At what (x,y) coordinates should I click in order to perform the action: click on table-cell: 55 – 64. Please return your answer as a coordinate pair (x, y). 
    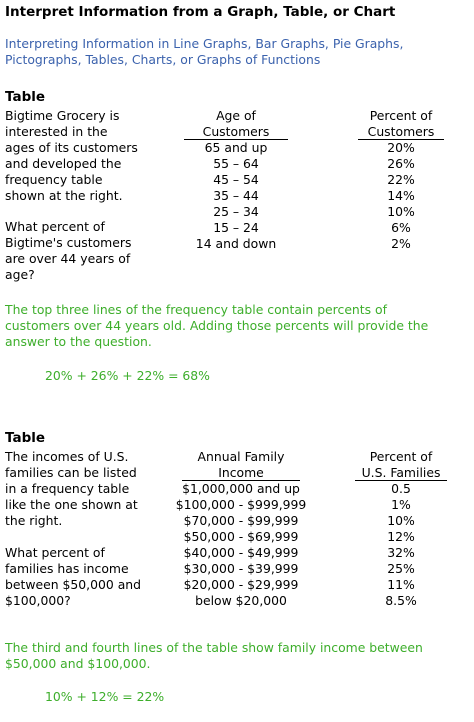
    Looking at the image, I should click on (236, 163).